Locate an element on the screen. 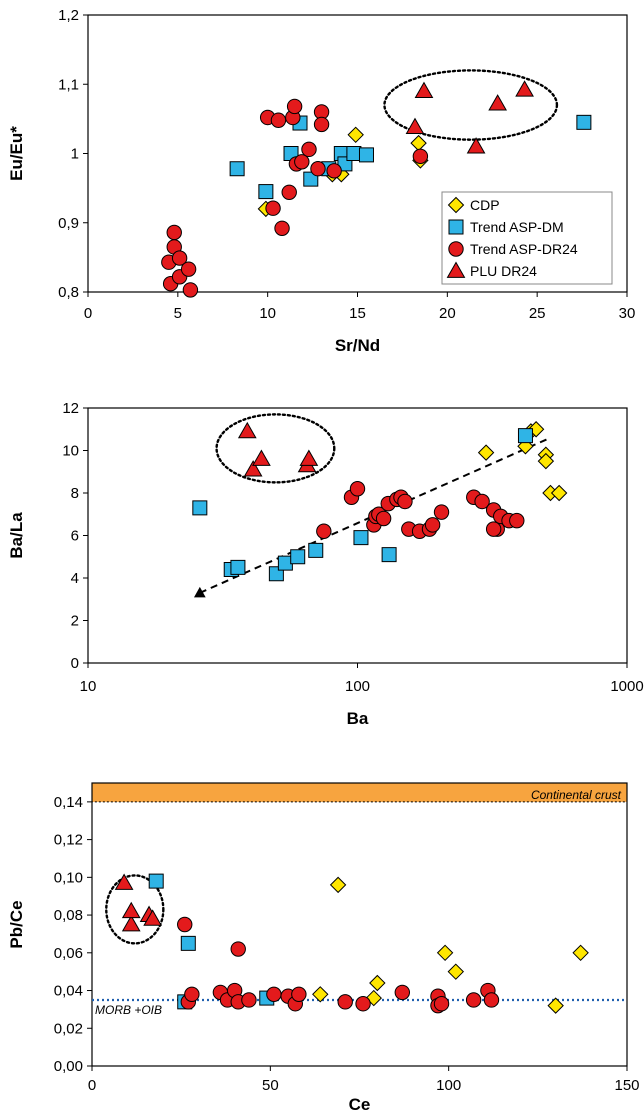 This screenshot has height=1118, width=644. x-tick-label: 50 is located at coordinates (270, 1085).